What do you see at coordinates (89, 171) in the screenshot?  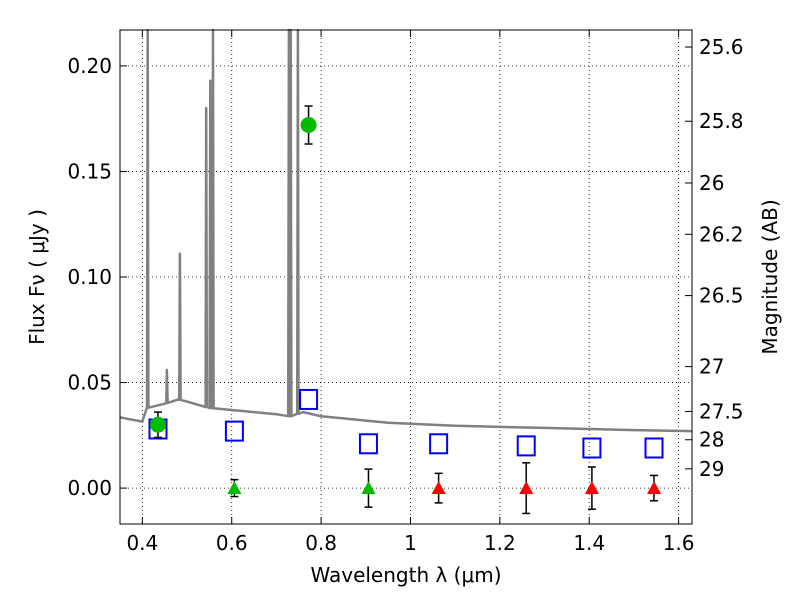 I see `y-tick-label: 0.15` at bounding box center [89, 171].